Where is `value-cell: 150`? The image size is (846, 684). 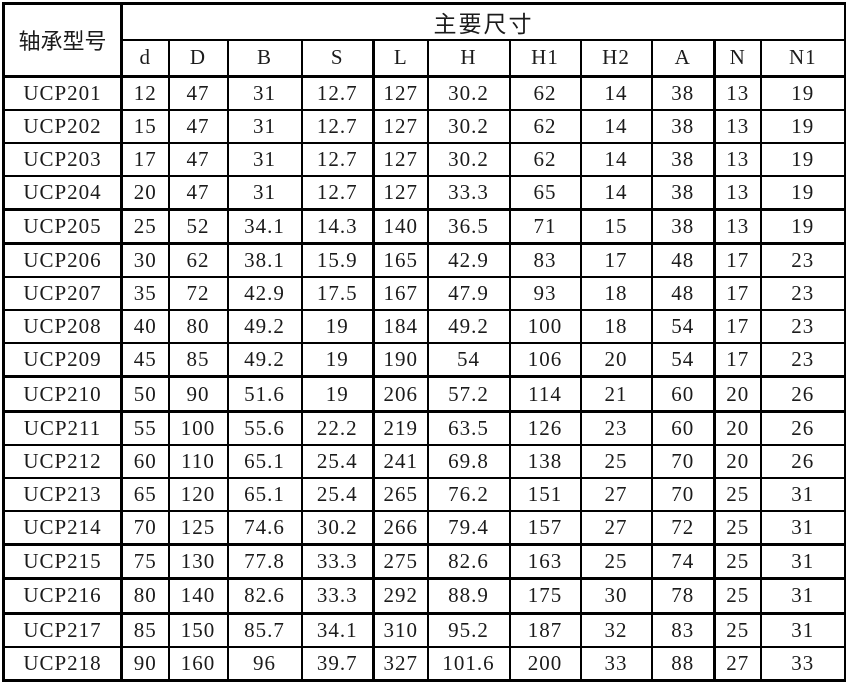
value-cell: 150 is located at coordinates (198, 630).